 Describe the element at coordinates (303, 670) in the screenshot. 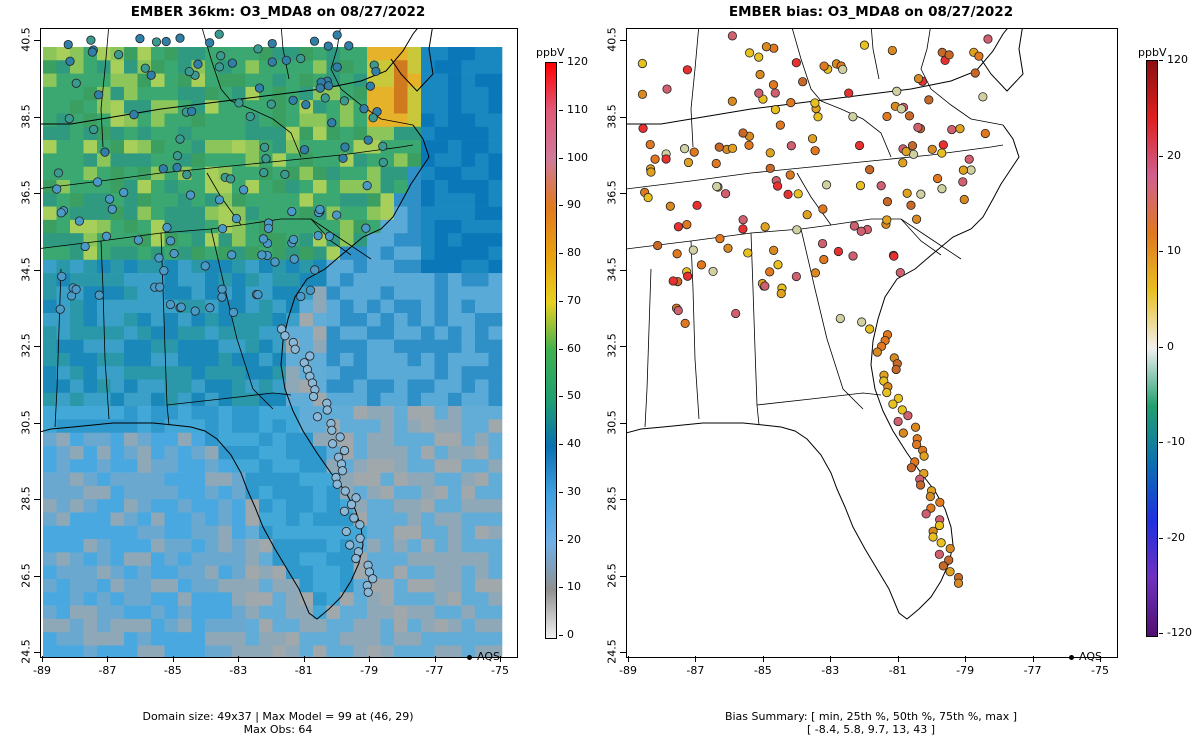

I see `x-axis-tick-label: -81` at that location.